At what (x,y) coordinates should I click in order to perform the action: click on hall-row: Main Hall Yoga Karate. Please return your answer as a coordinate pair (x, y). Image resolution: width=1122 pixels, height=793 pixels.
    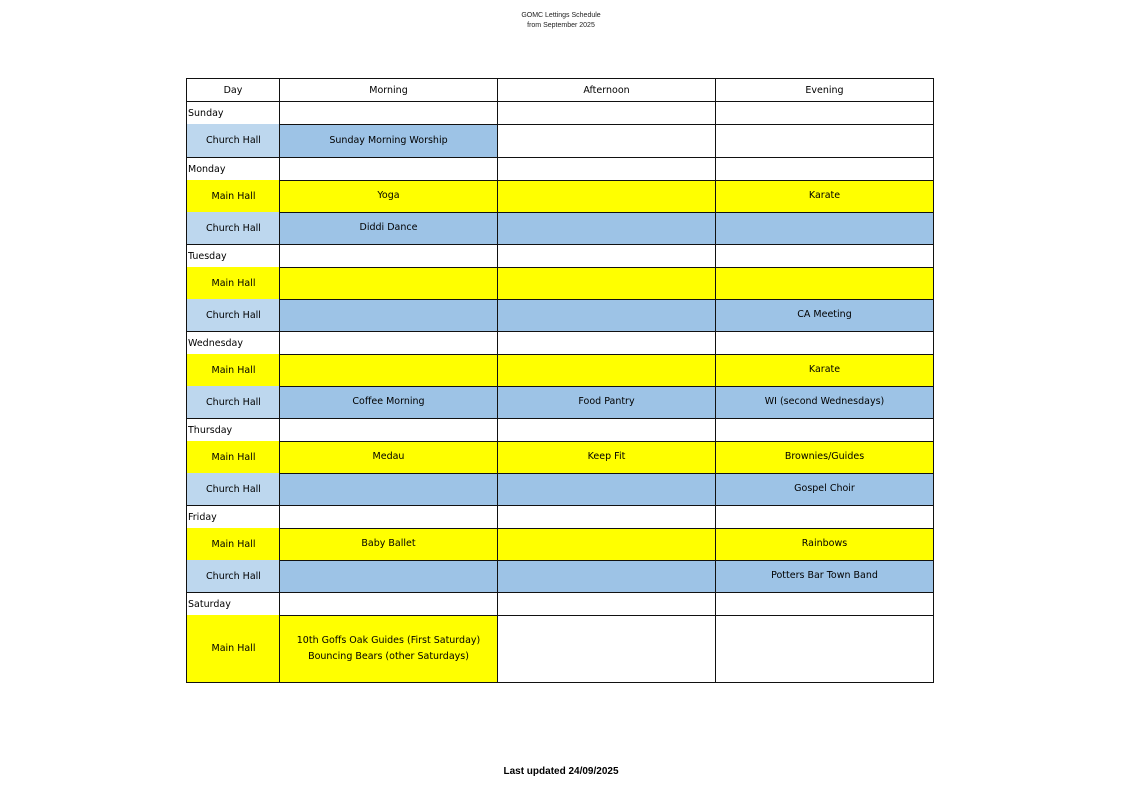
    Looking at the image, I should click on (560, 196).